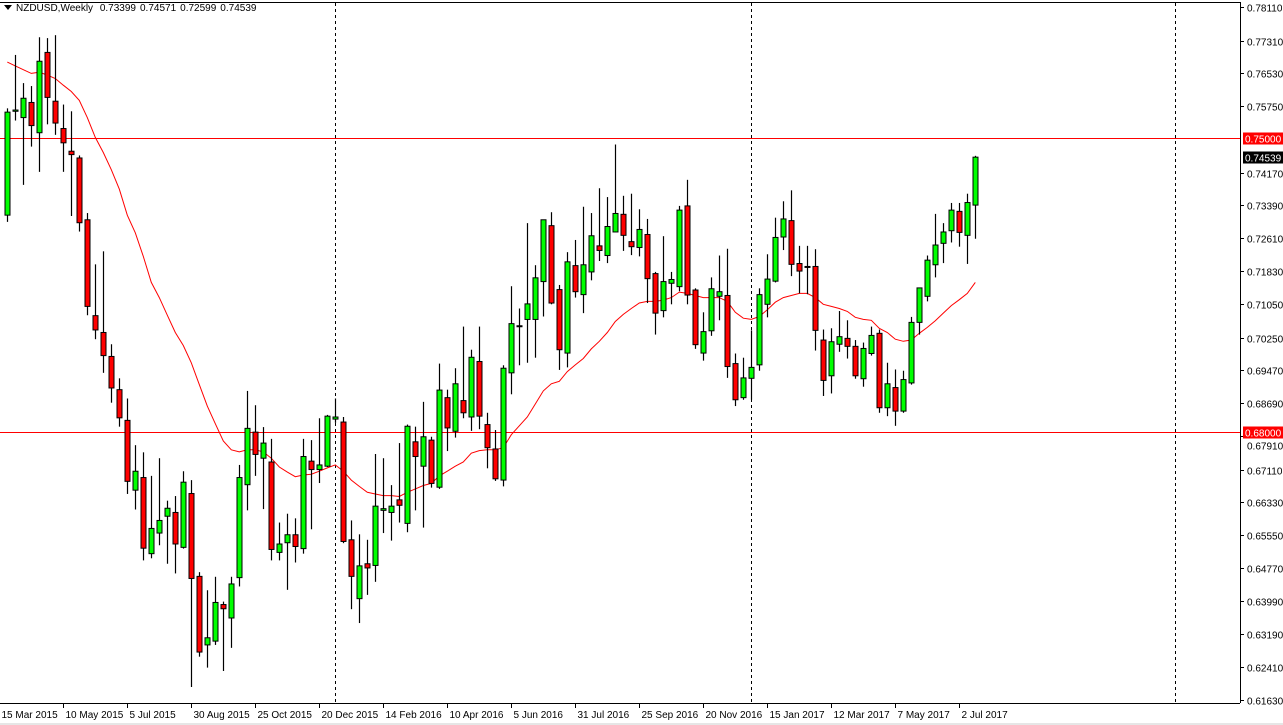  I want to click on dropdown-triangle-icon, so click(8, 7).